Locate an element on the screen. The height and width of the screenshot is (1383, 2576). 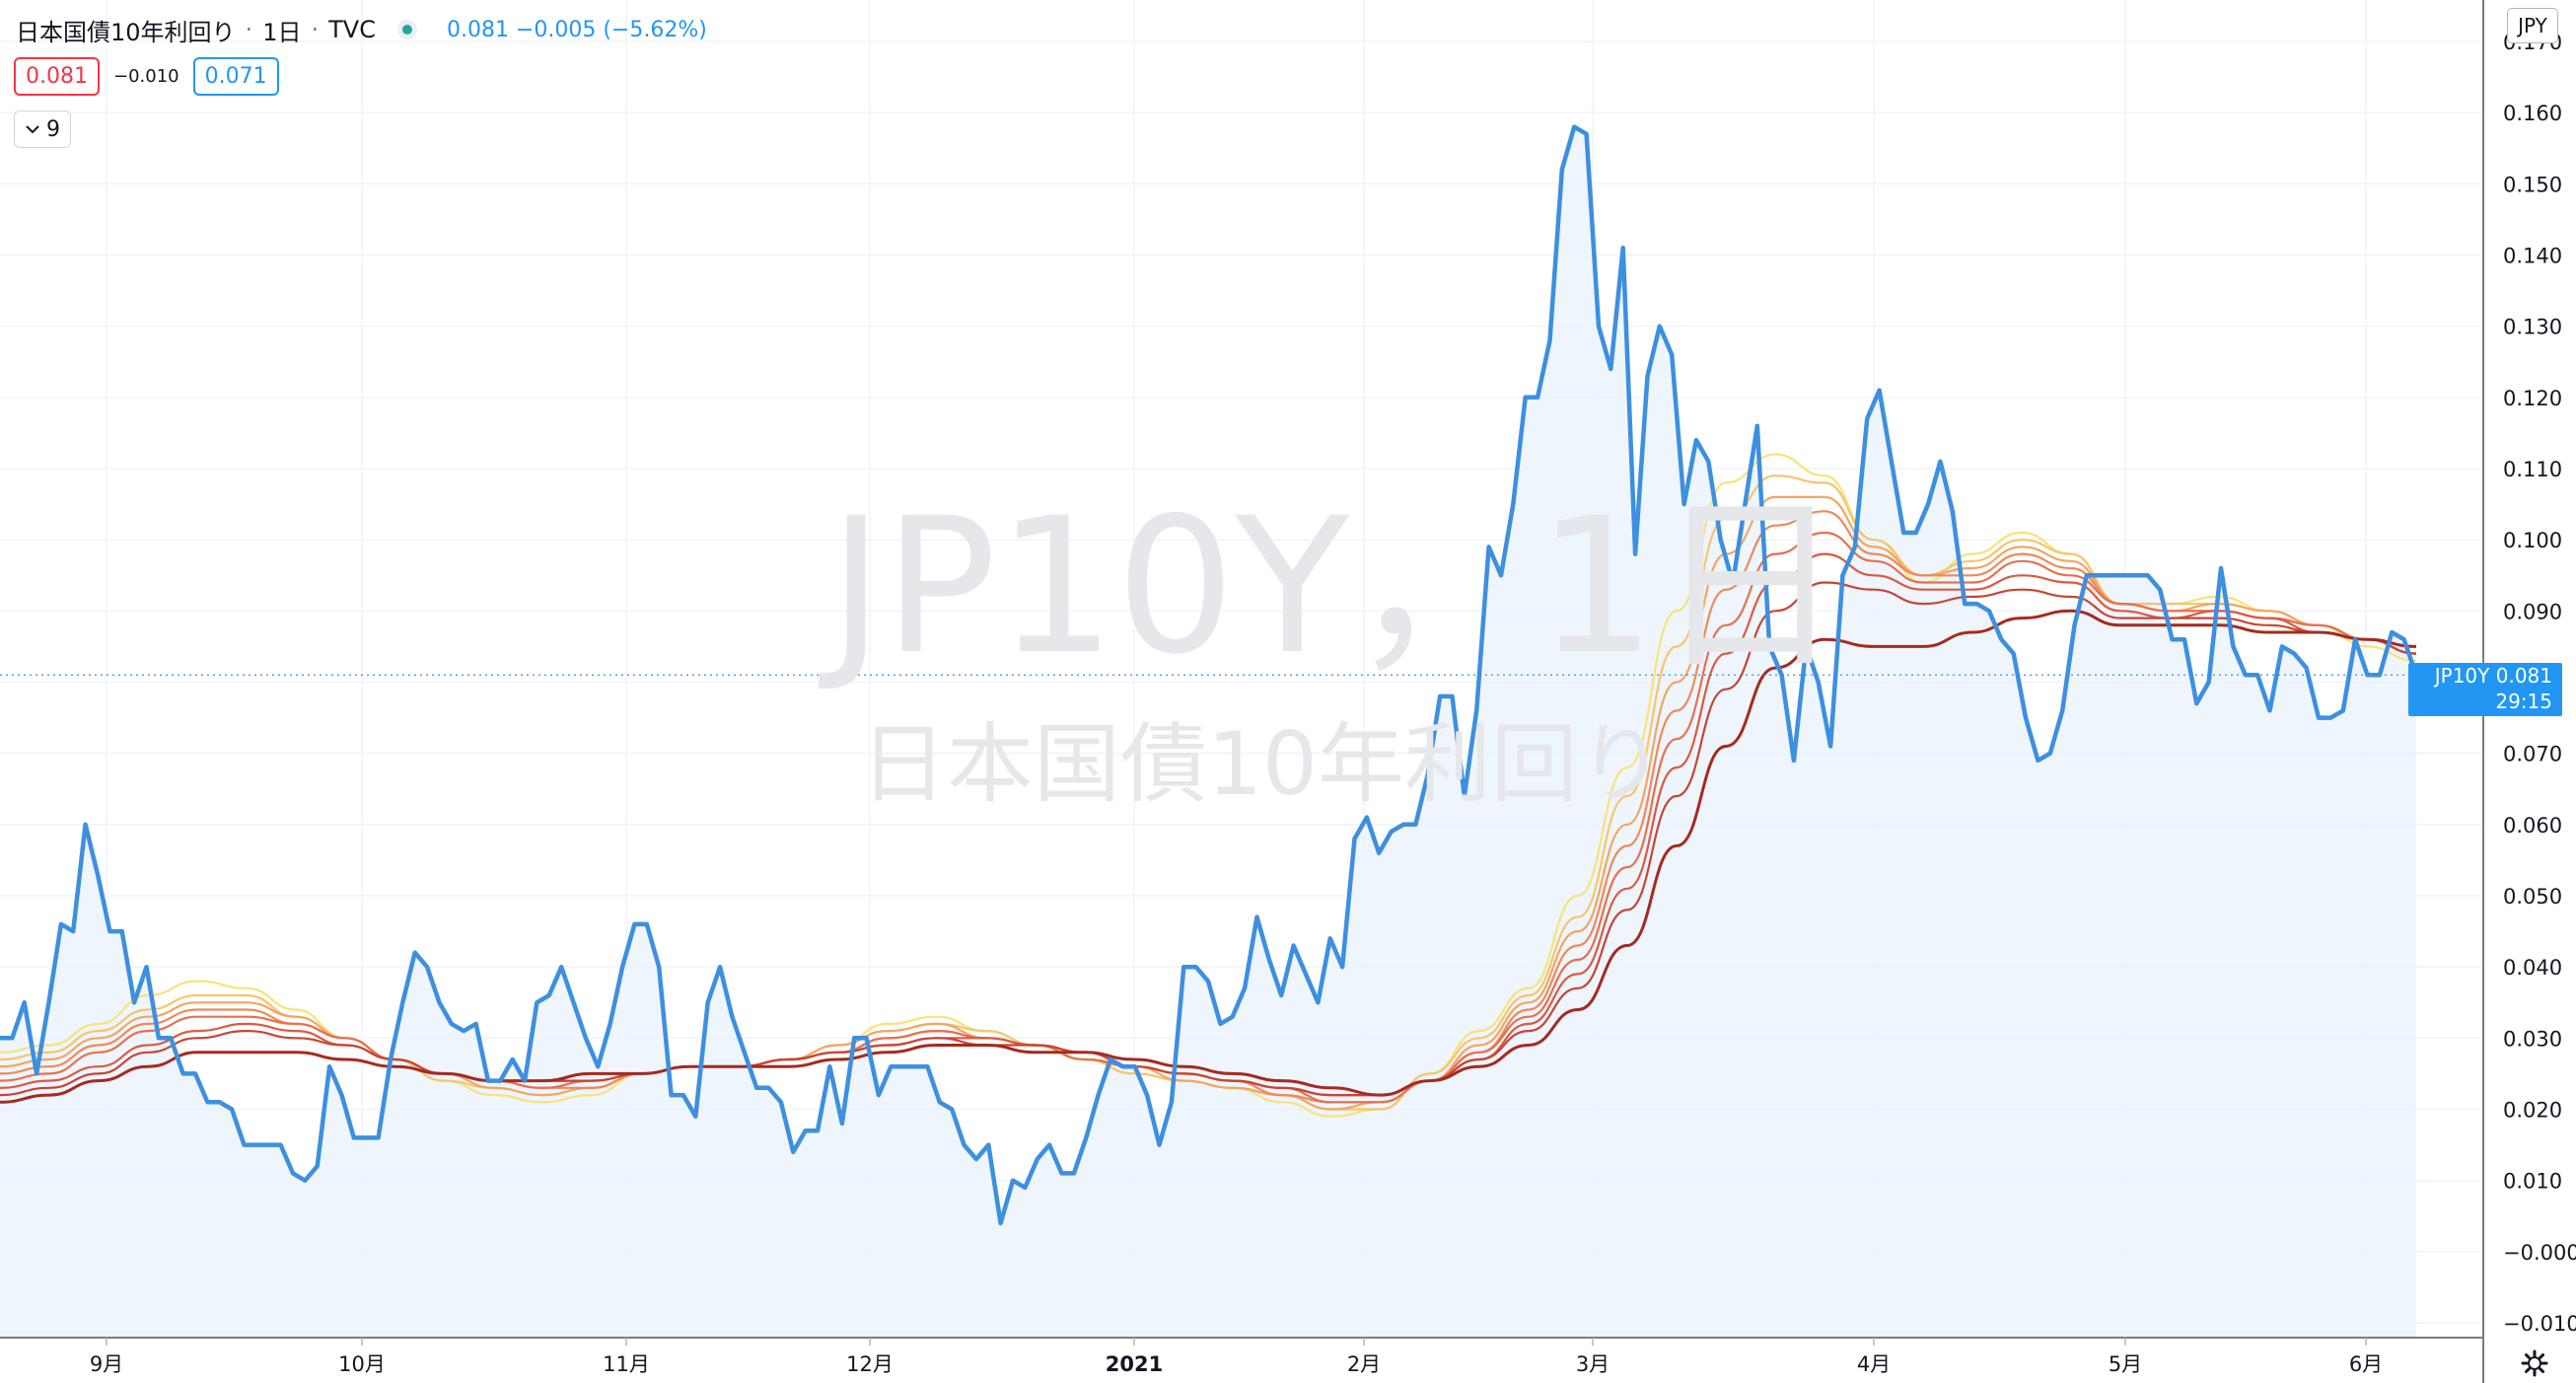
interval-label: 1日 is located at coordinates (282, 32).